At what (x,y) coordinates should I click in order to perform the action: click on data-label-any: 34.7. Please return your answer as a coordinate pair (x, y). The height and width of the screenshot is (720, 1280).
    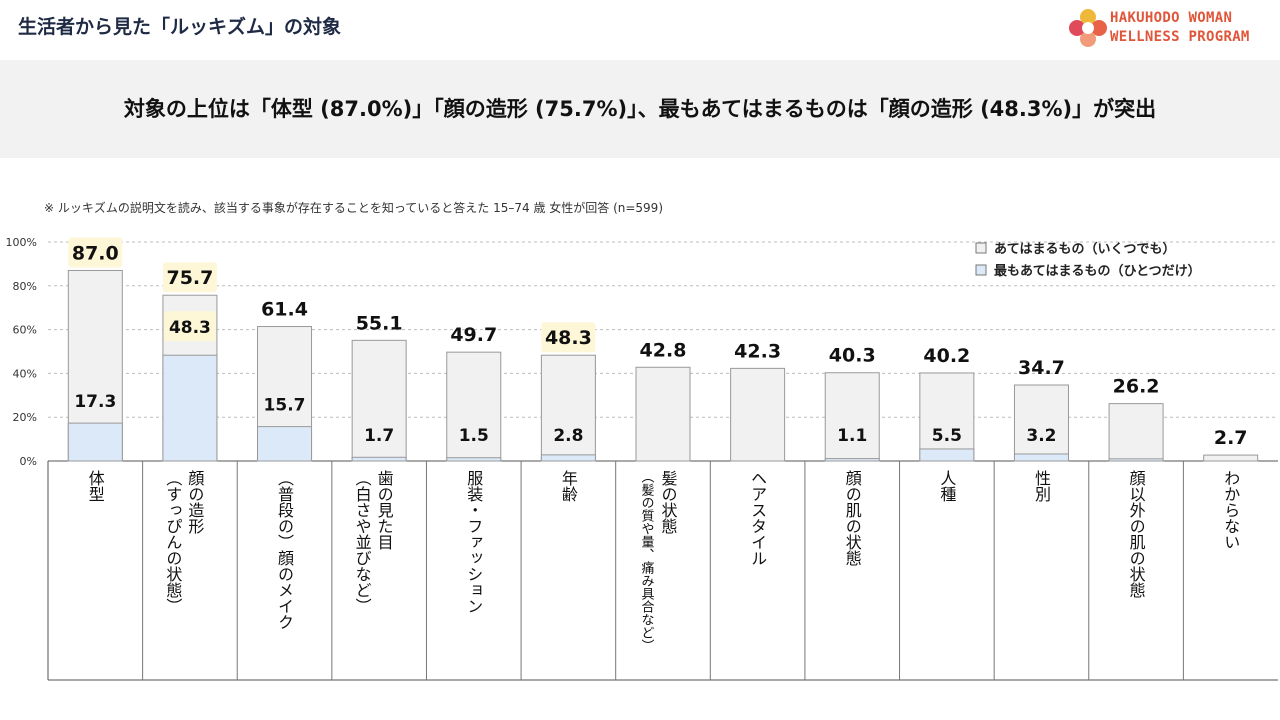
    Looking at the image, I should click on (1041, 368).